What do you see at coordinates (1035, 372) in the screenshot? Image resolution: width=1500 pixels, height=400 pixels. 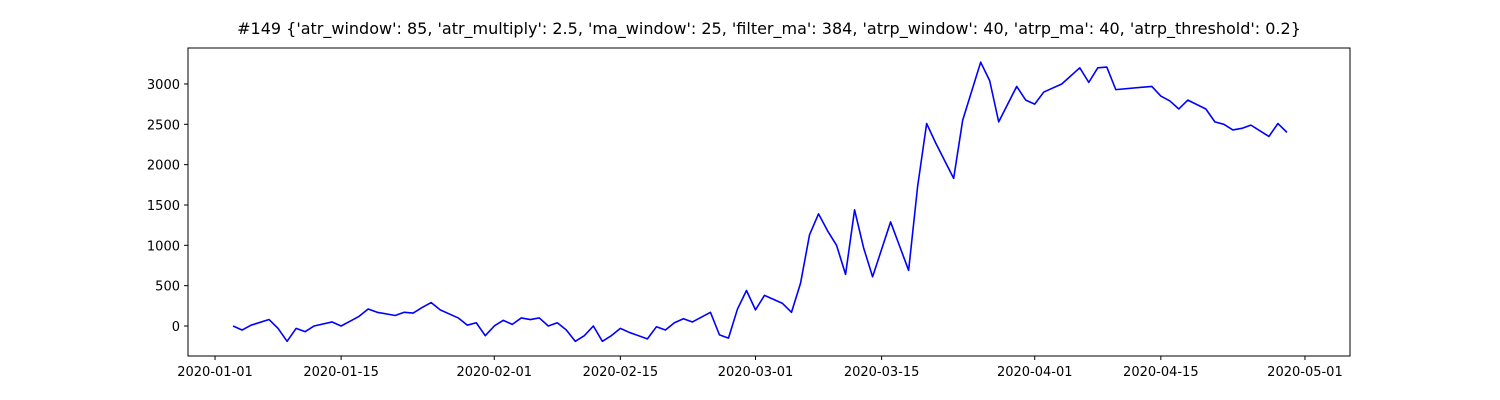 I see `x-tick-label: 2020-04-01` at bounding box center [1035, 372].